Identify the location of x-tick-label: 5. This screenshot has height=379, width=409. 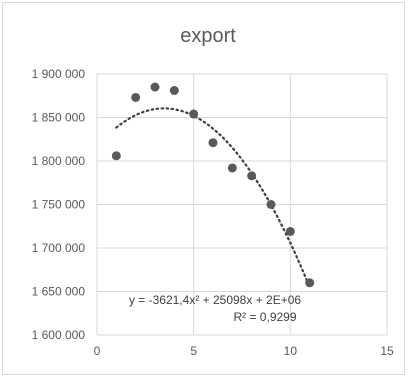
(193, 351).